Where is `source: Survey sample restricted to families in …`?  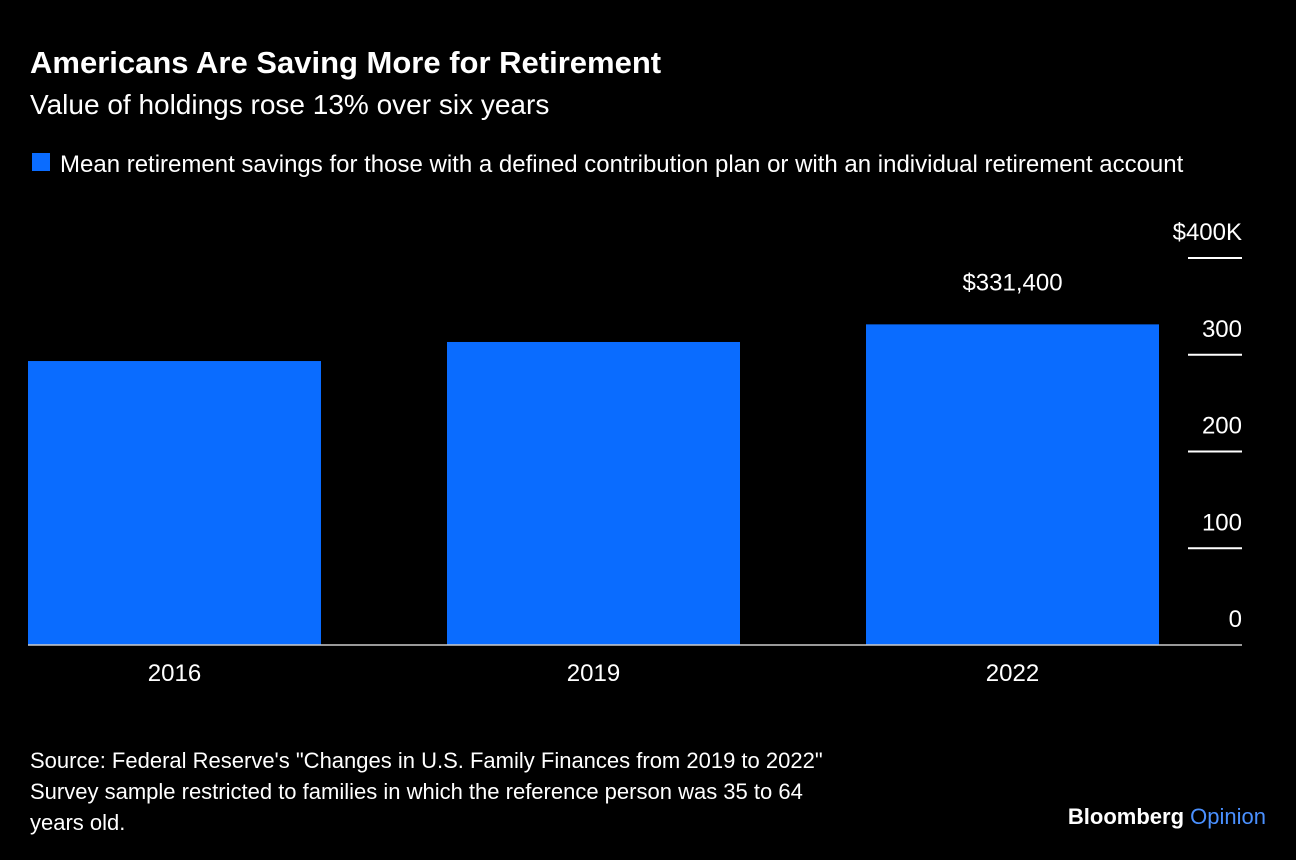
source: Survey sample restricted to families in … is located at coordinates (416, 791).